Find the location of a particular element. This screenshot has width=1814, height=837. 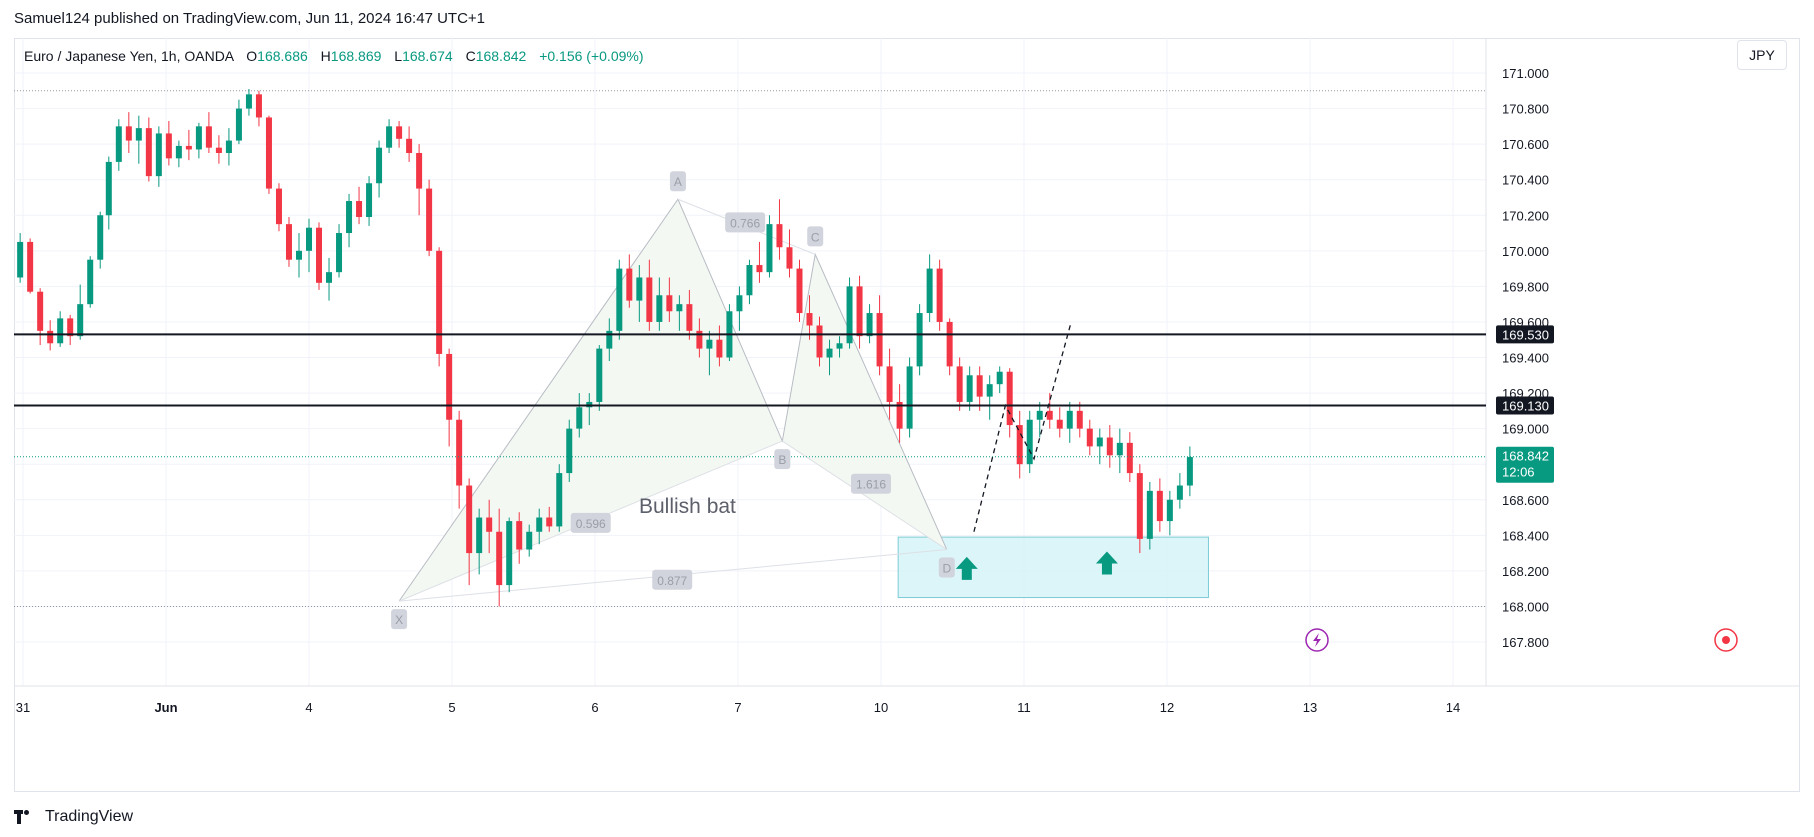

pattern-point-c-label: C is located at coordinates (815, 237).